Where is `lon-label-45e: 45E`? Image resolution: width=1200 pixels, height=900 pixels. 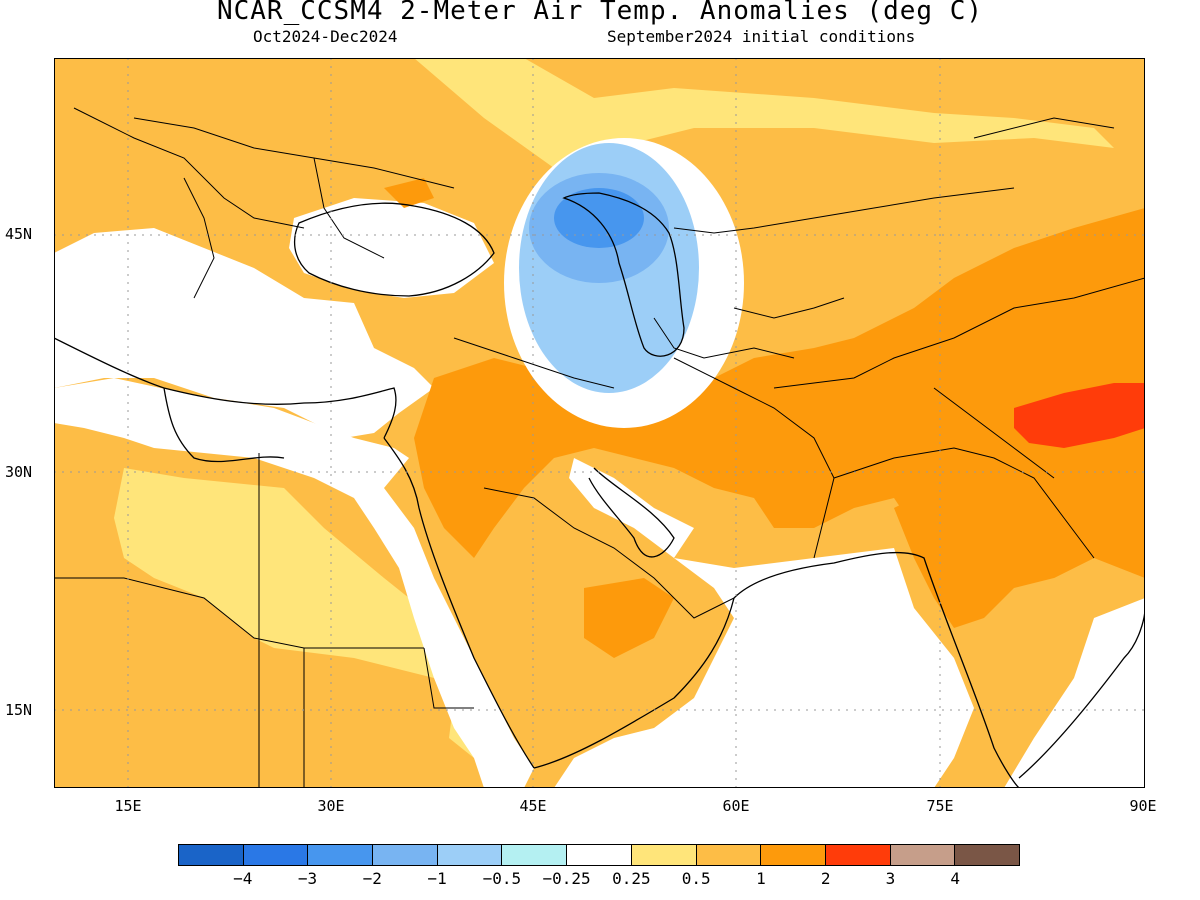
lon-label-45e: 45E is located at coordinates (533, 806).